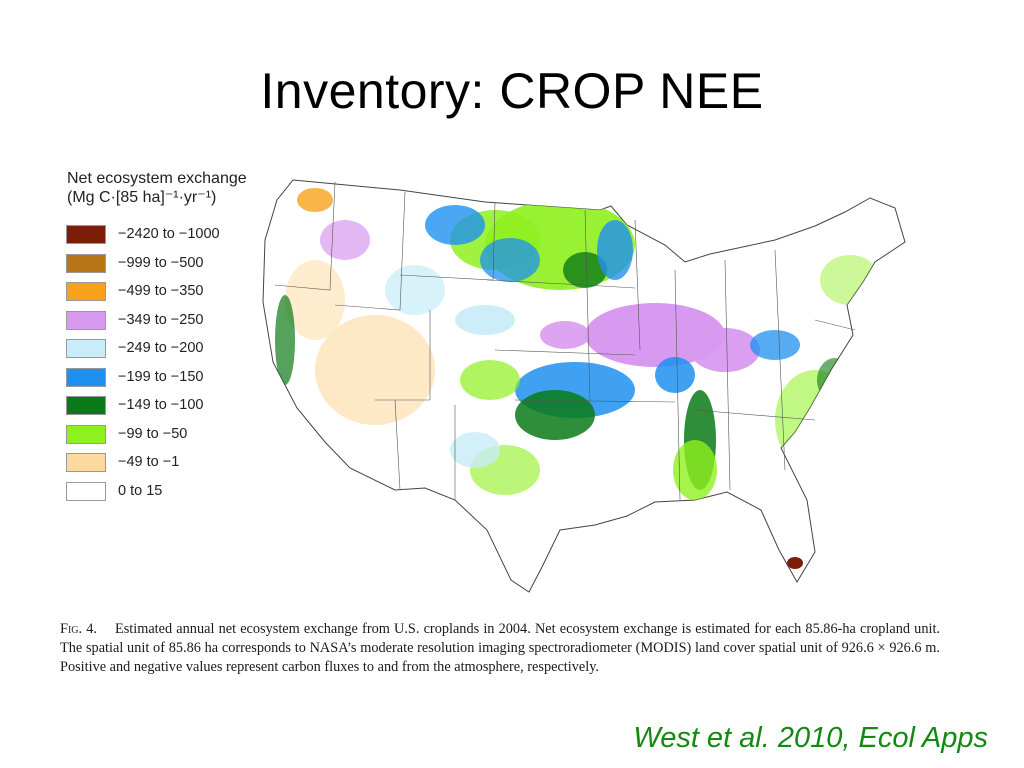 The image size is (1024, 768). I want to click on legend-label: −999 to −500, so click(161, 262).